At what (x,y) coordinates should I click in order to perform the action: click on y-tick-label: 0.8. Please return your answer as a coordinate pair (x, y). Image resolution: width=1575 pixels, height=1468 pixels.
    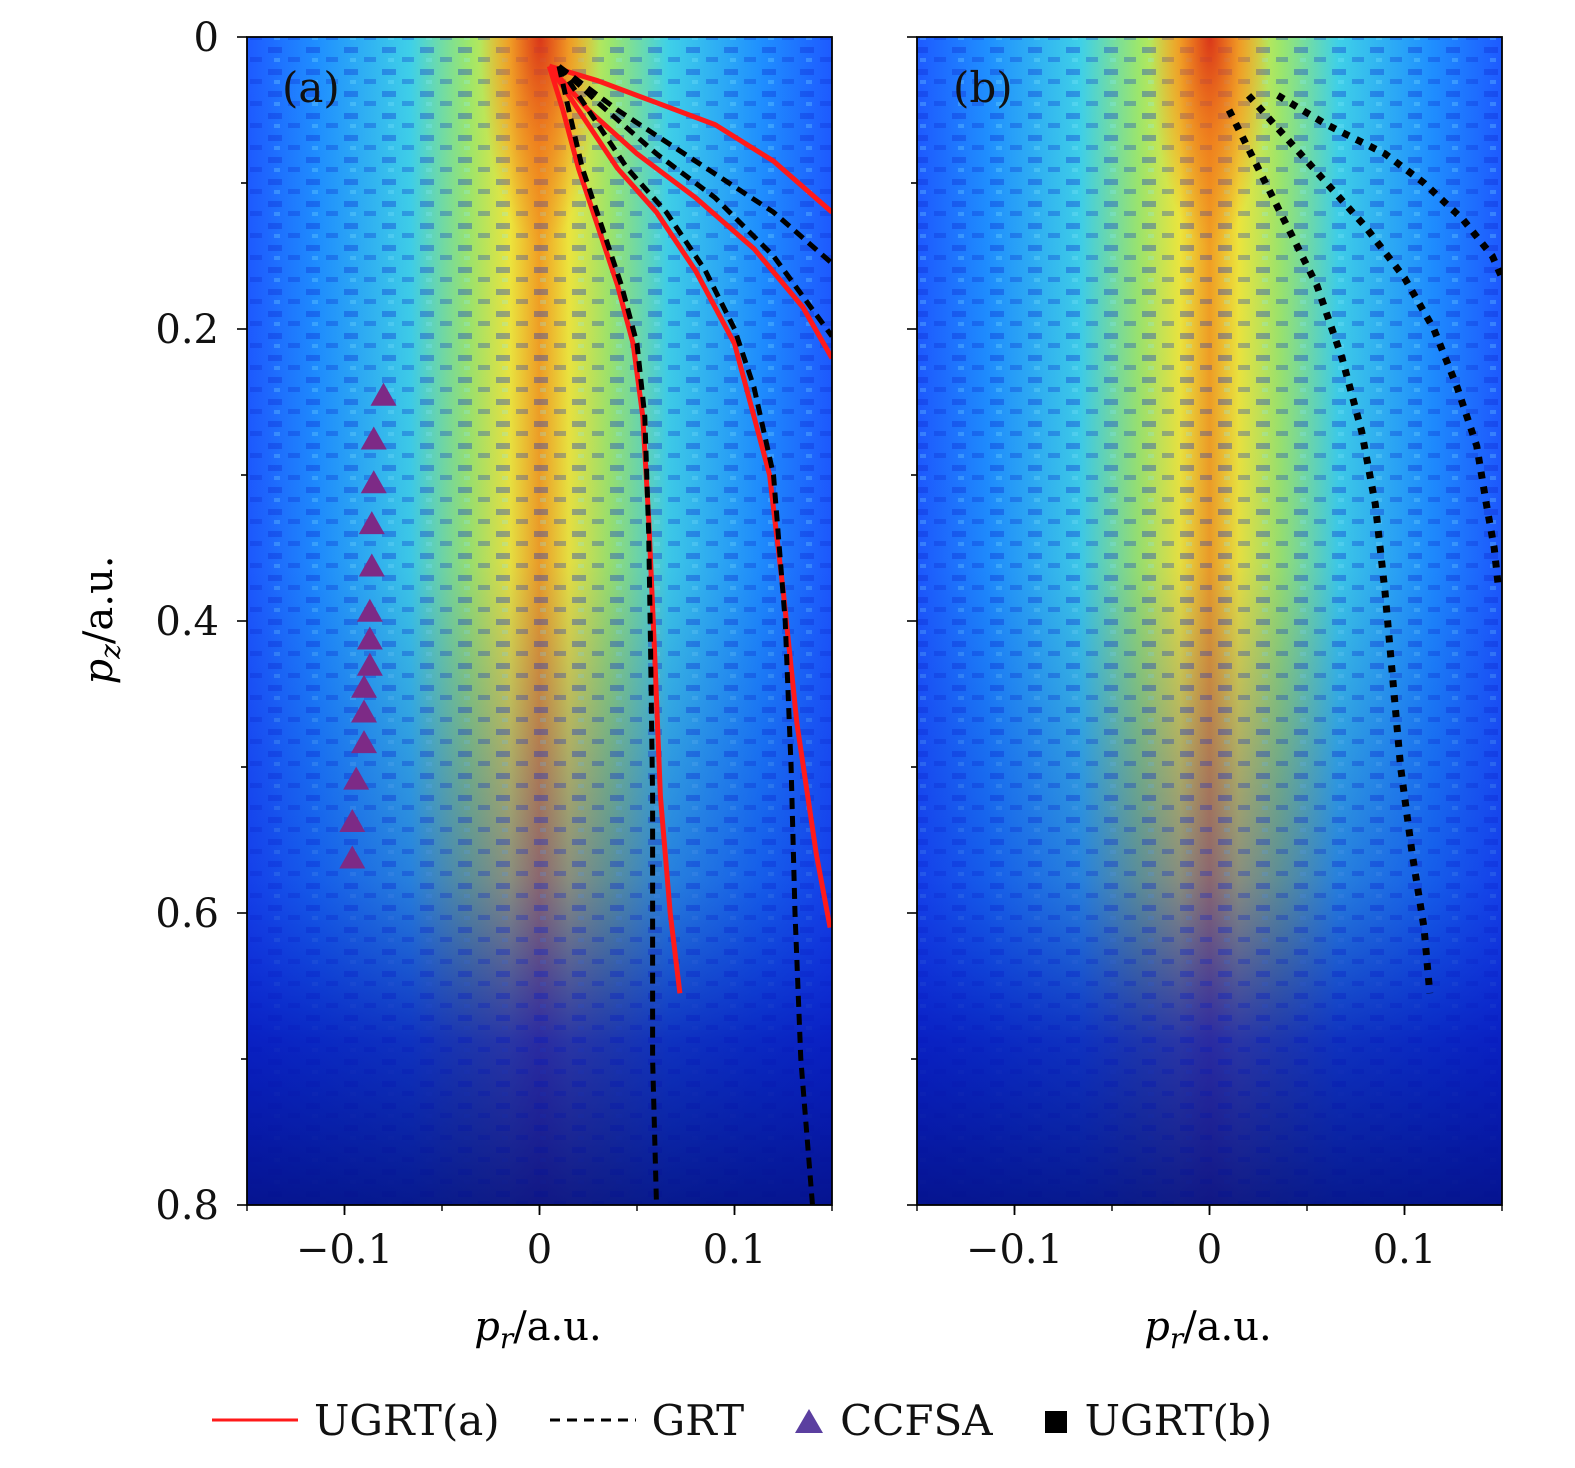
    Looking at the image, I should click on (187, 1206).